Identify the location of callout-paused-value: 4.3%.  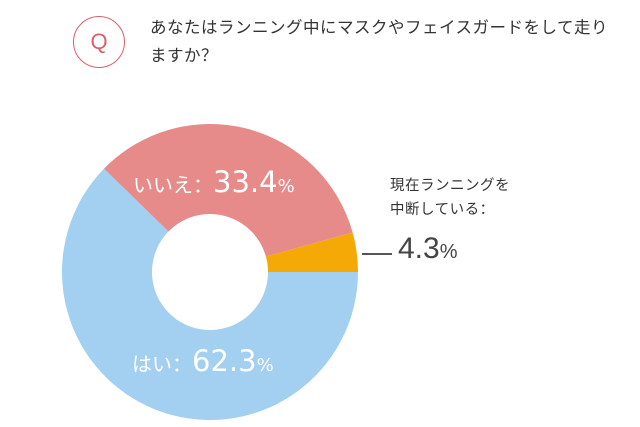
(428, 249).